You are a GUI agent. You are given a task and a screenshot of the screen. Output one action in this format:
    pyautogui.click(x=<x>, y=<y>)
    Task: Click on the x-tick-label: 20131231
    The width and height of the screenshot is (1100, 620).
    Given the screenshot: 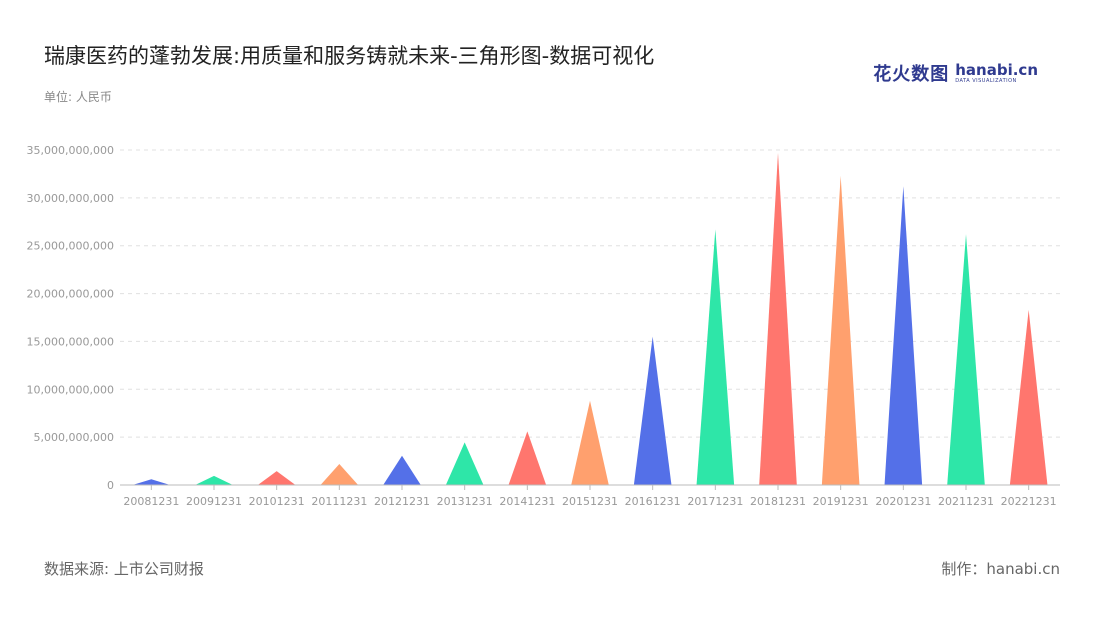 What is the action you would take?
    pyautogui.click(x=465, y=501)
    